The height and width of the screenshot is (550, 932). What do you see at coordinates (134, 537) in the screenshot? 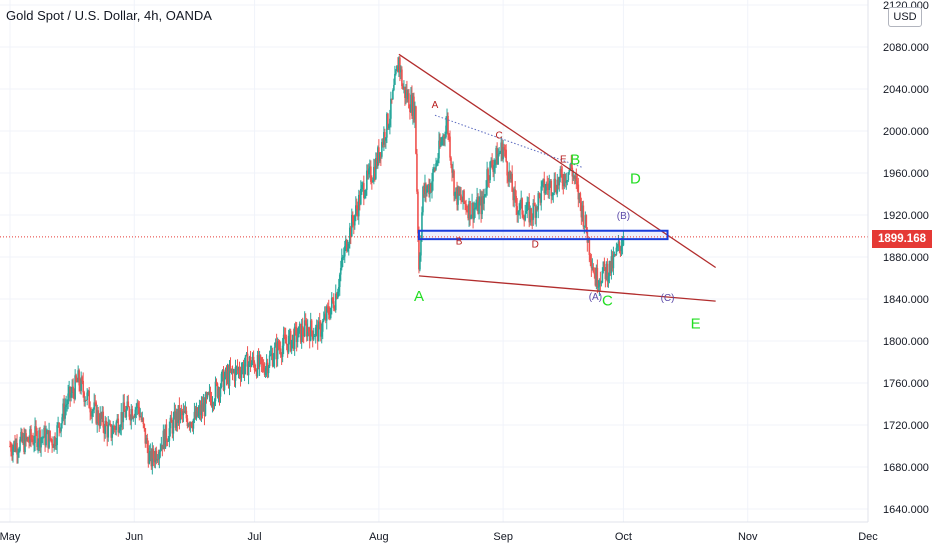
I see `time-tick-label: Jun` at bounding box center [134, 537].